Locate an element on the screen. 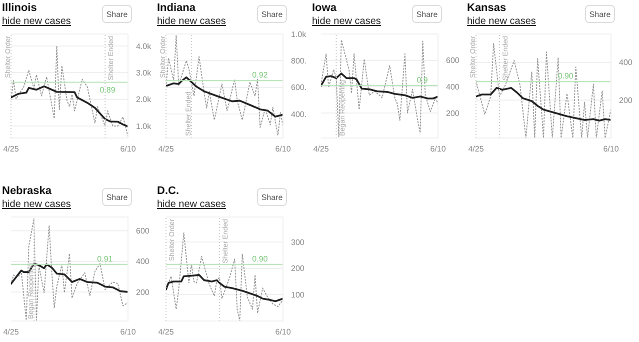 This screenshot has height=342, width=639. y-tick-label: 600. is located at coordinates (299, 87).